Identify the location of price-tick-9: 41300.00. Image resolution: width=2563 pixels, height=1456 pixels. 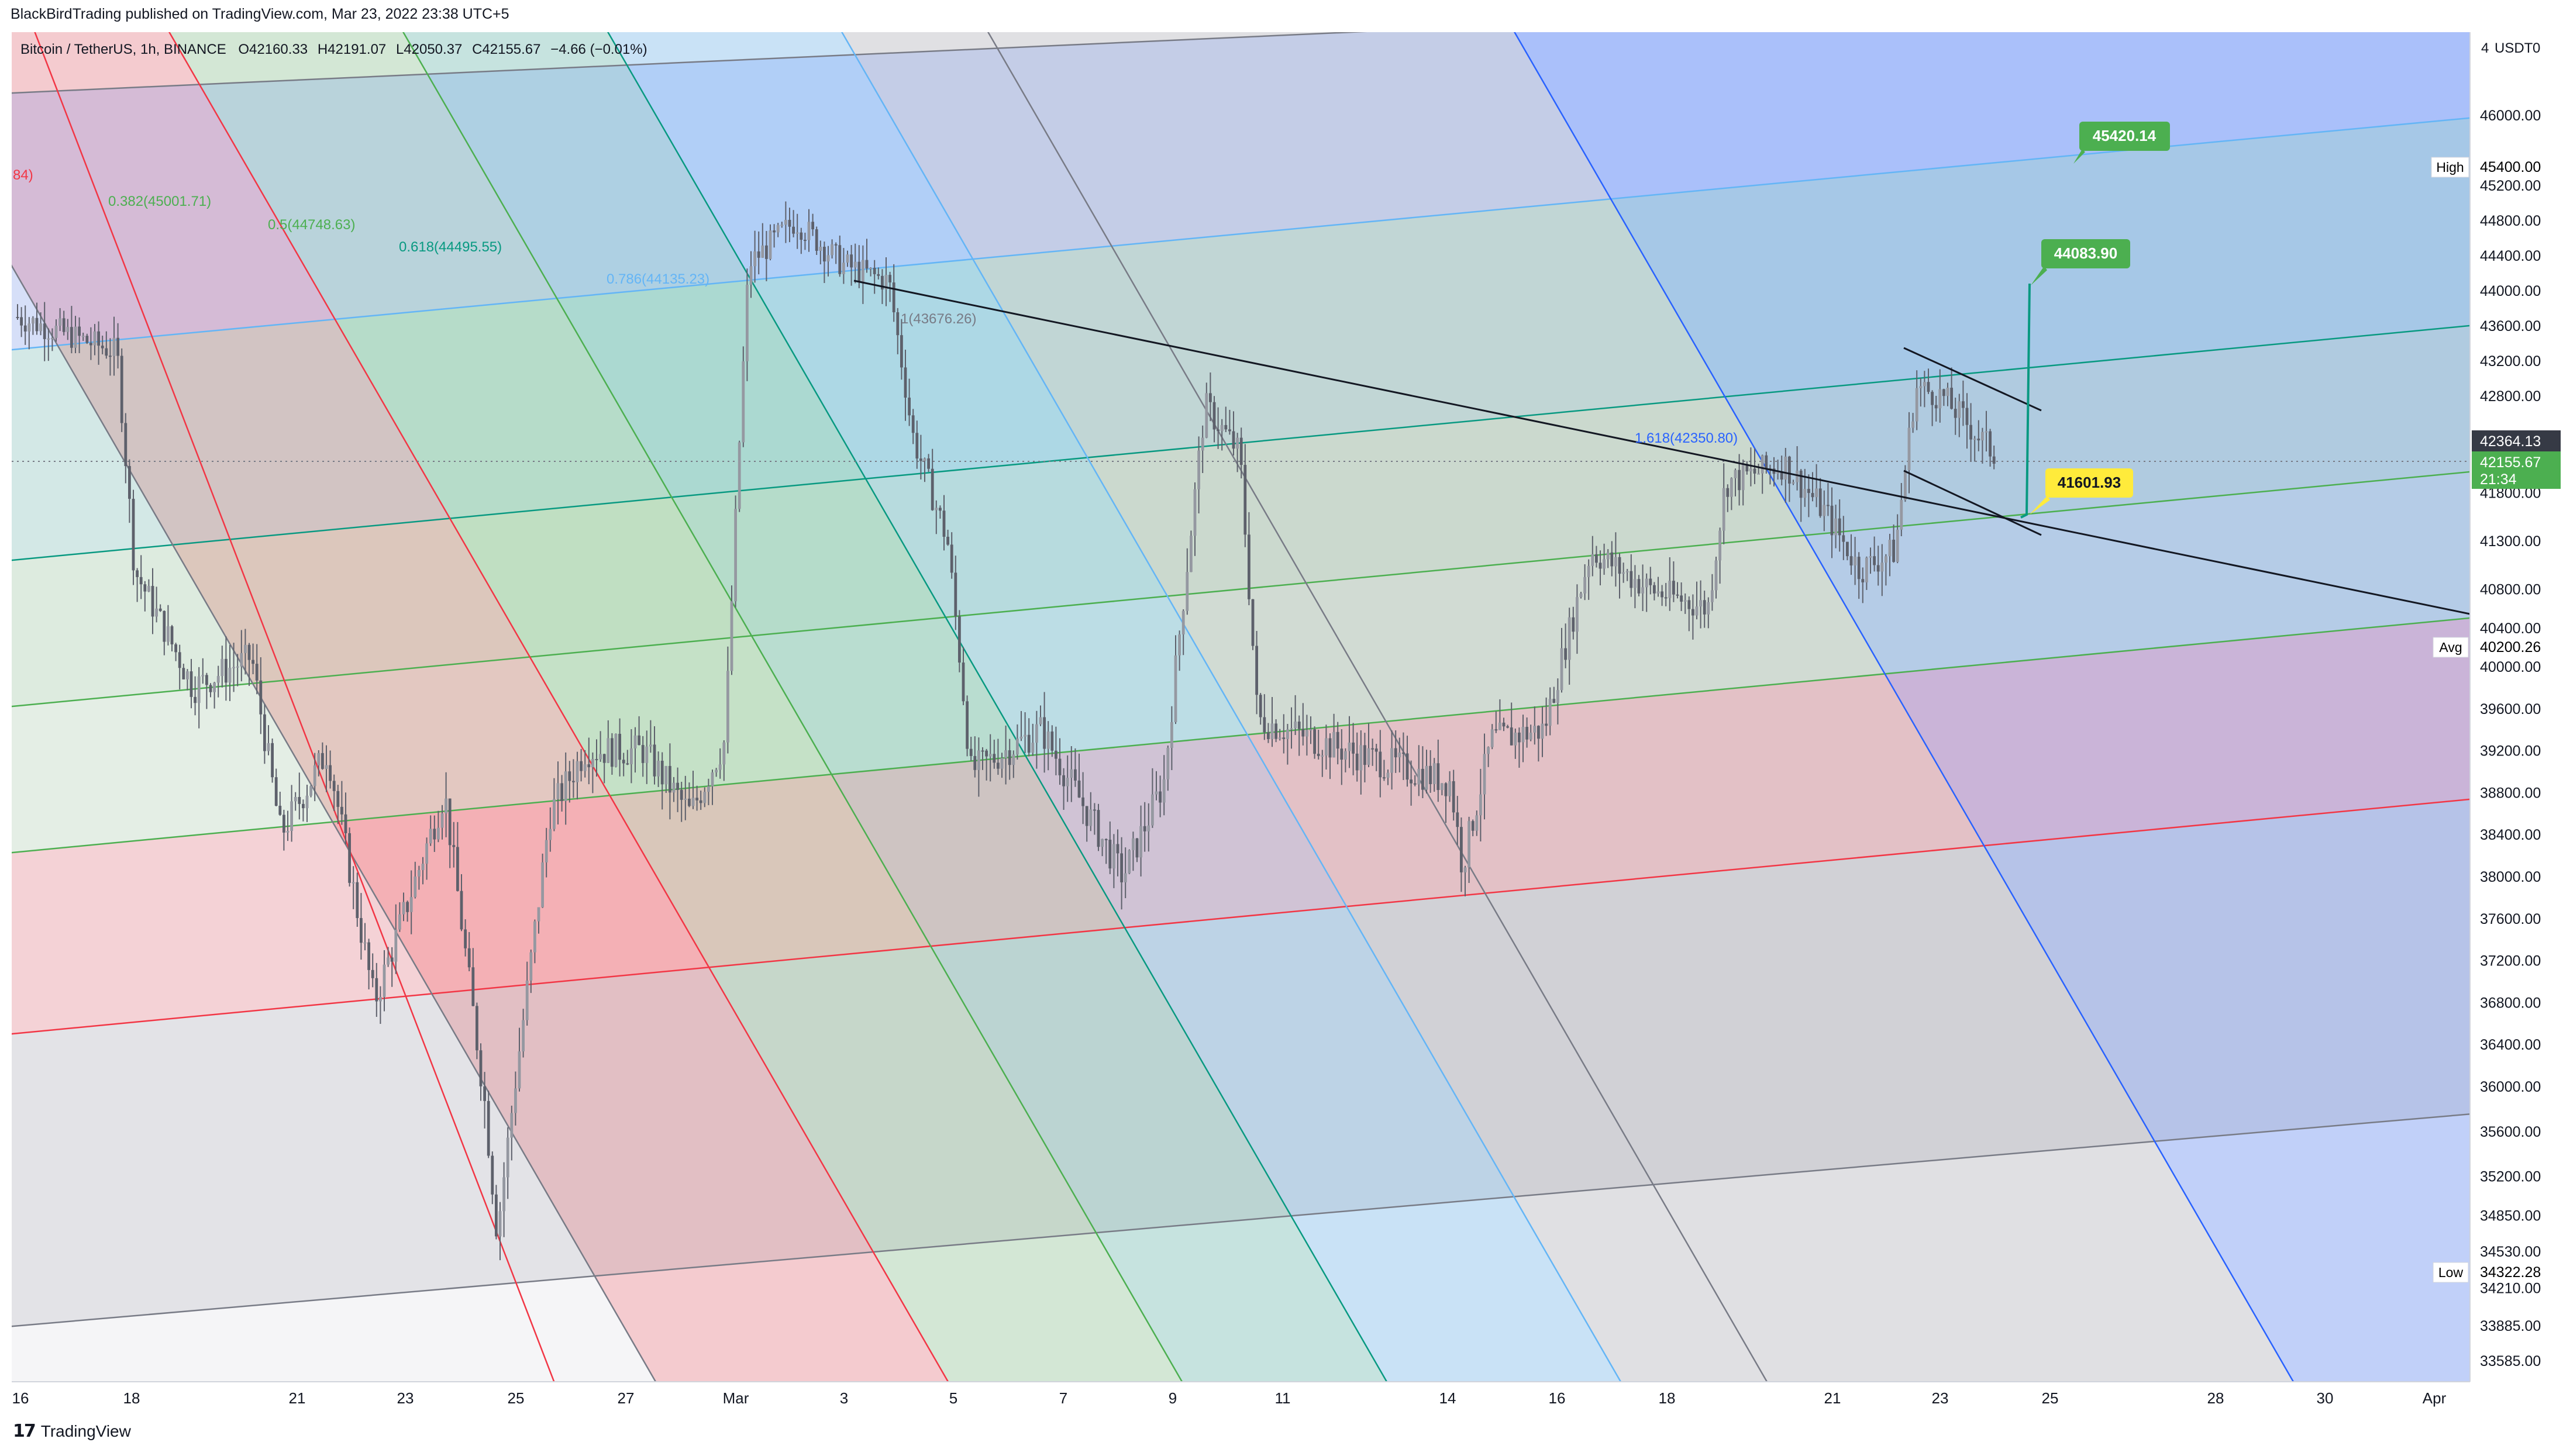
(2510, 541).